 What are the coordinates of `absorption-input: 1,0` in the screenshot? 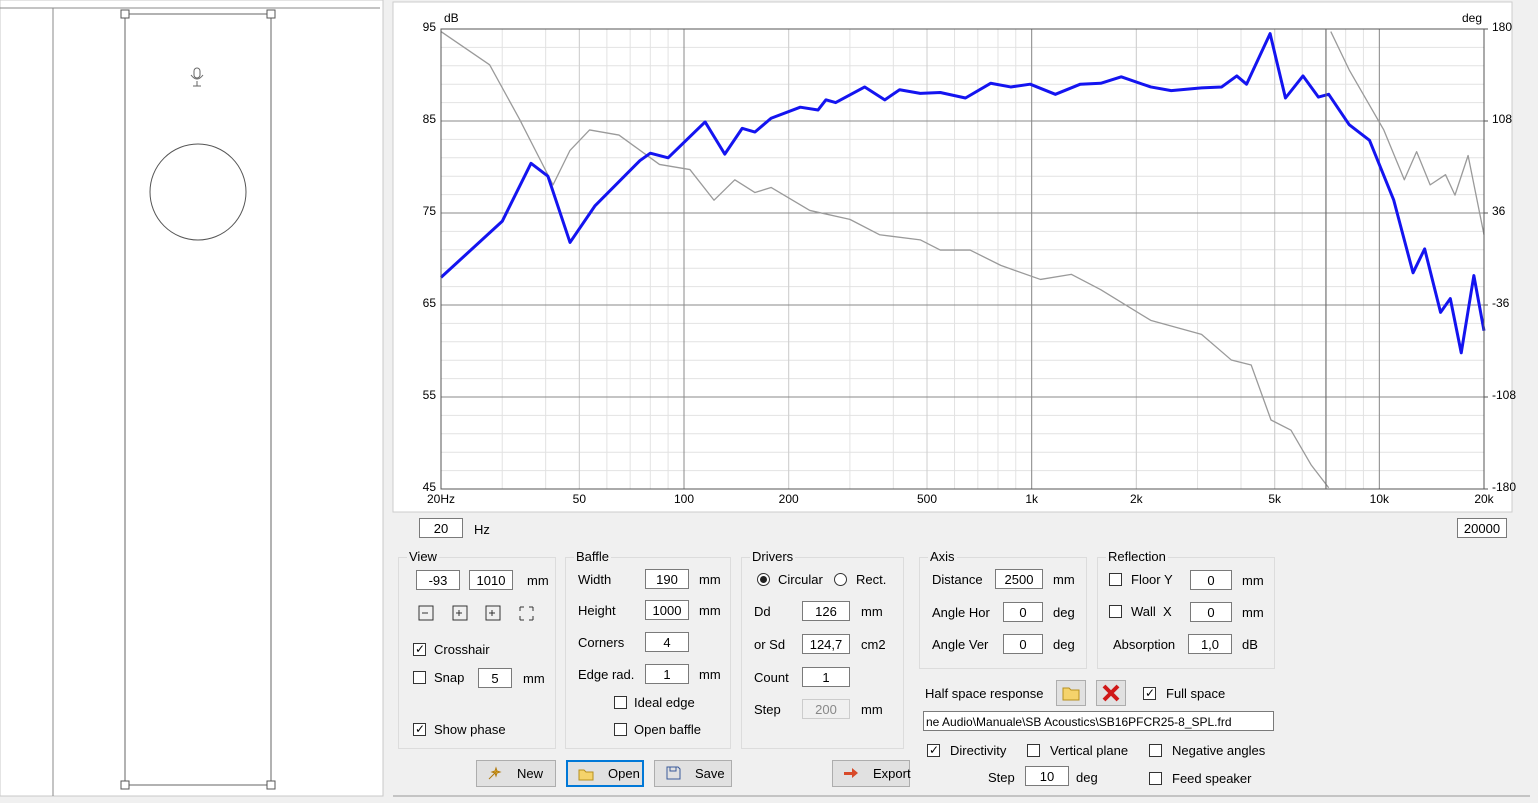 It's located at (1210, 644).